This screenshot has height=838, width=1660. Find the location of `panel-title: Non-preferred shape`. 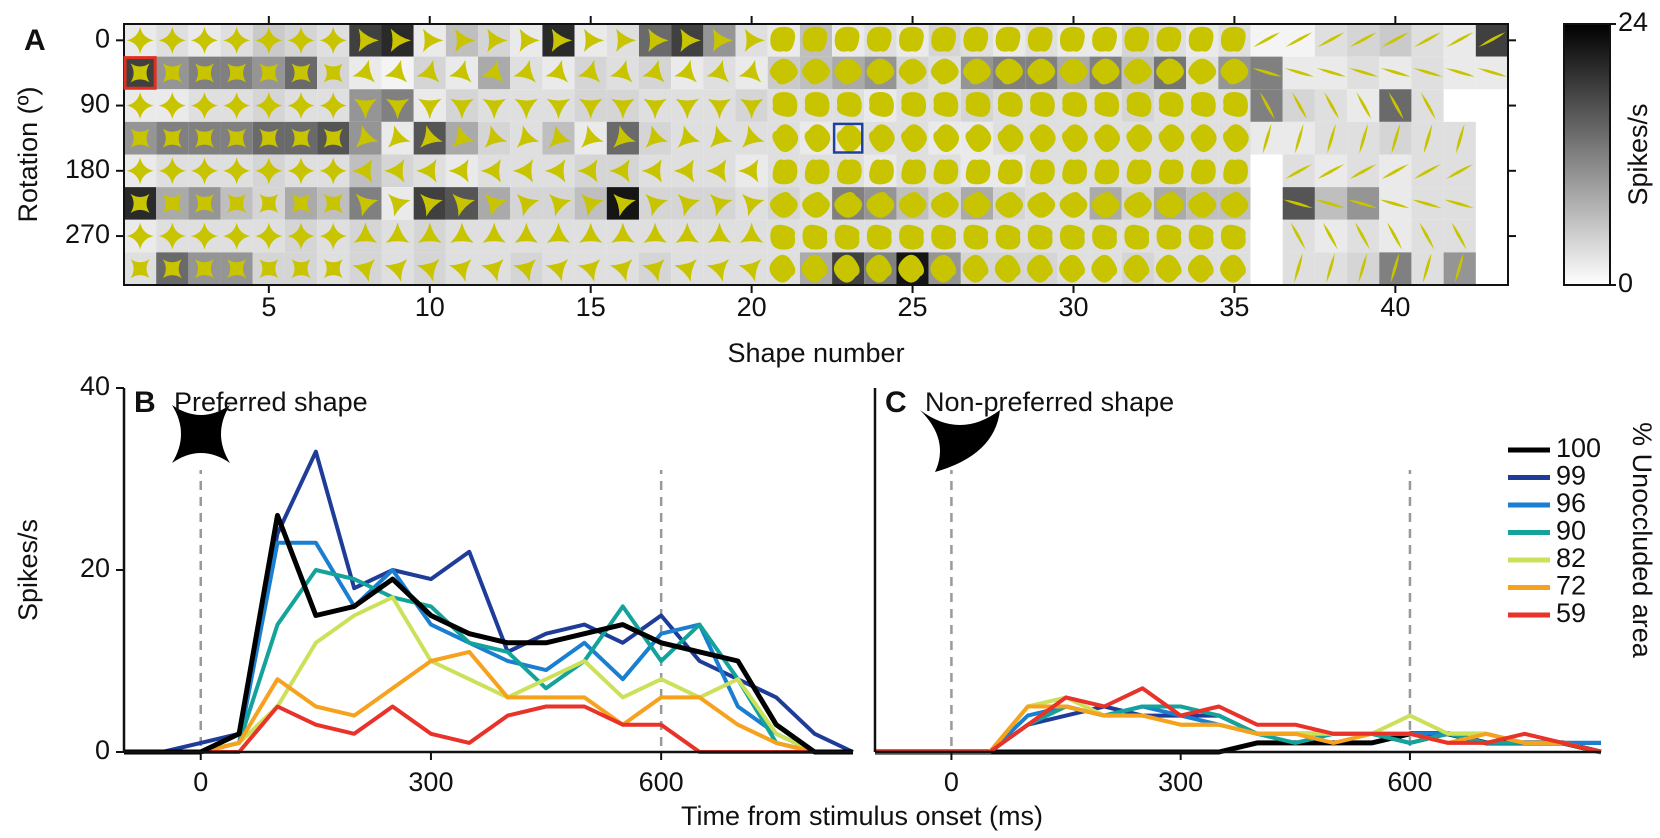

panel-title: Non-preferred shape is located at coordinates (1049, 402).